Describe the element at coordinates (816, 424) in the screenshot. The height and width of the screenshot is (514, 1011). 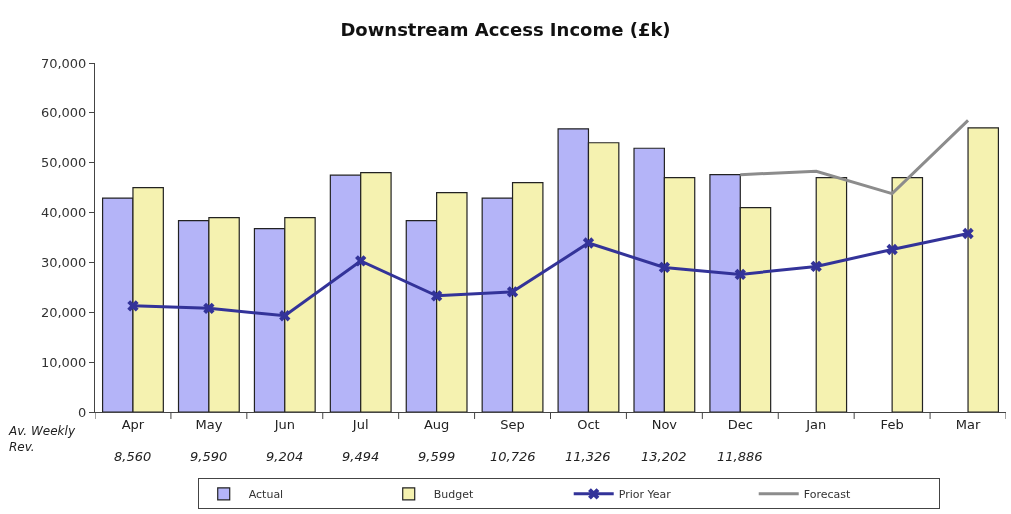
I see `x-tick-label: Jan` at that location.